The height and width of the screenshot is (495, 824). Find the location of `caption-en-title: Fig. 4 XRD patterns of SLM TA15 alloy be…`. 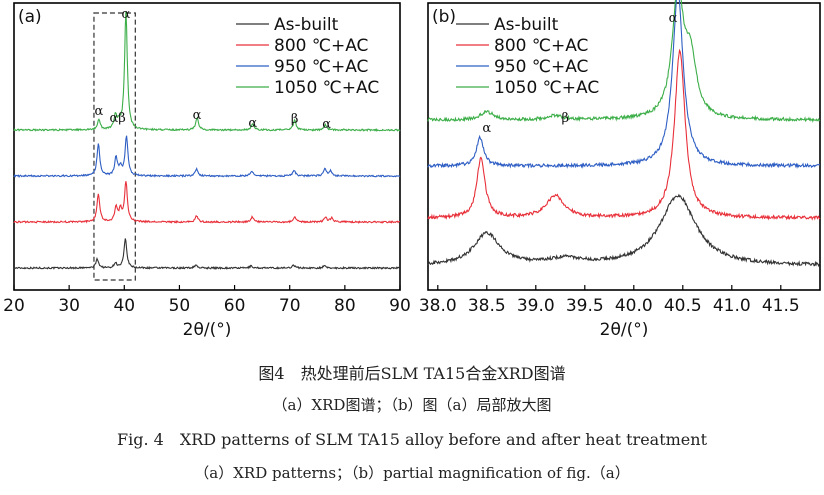

caption-en-title: Fig. 4 XRD patterns of SLM TA15 alloy be… is located at coordinates (412, 439).